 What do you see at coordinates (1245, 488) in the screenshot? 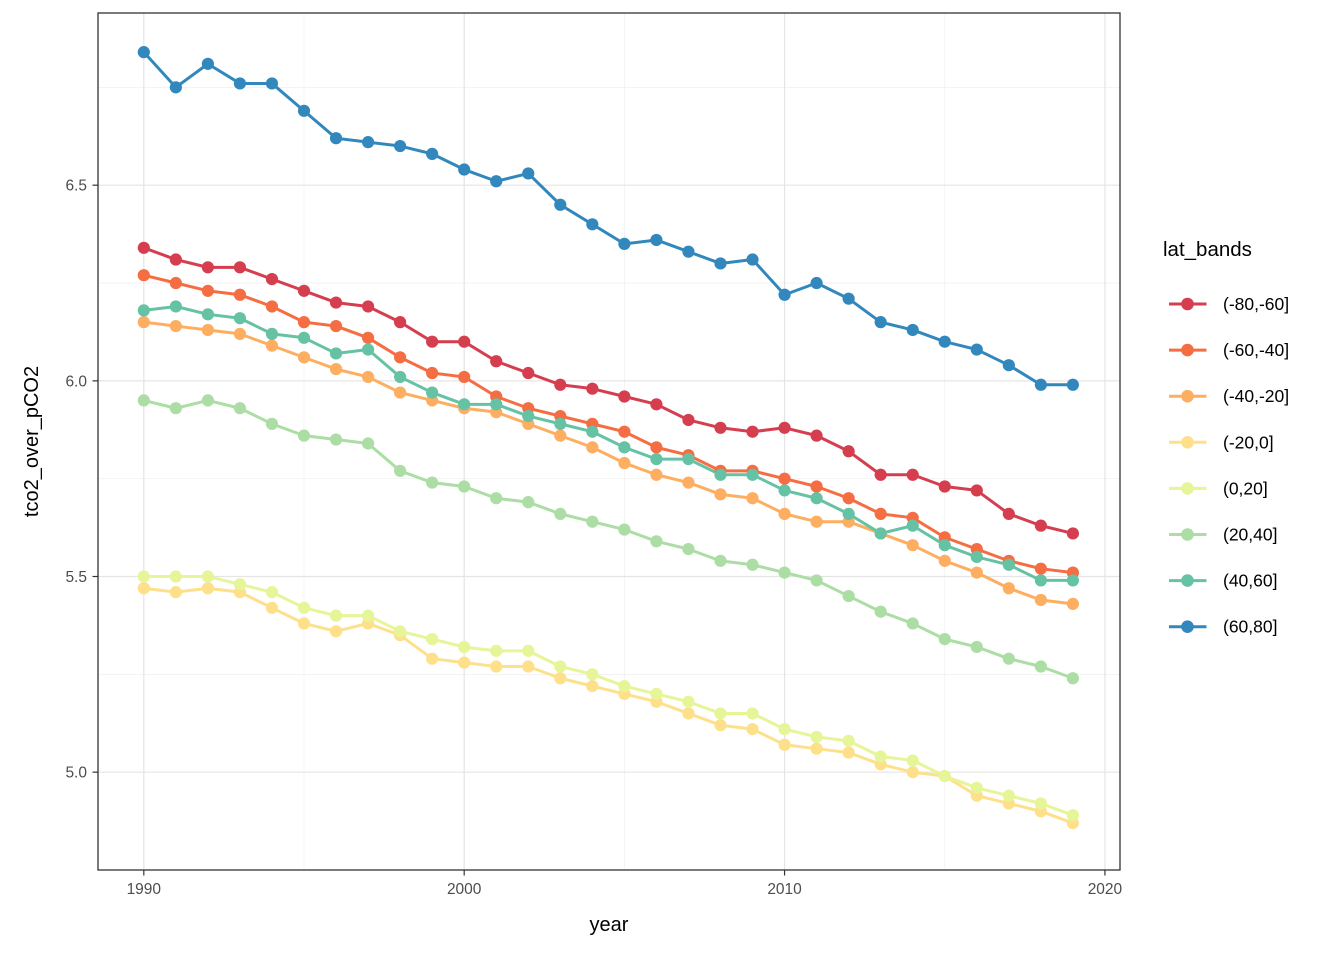
I see `legend-item-label: (0,20]` at bounding box center [1245, 488].